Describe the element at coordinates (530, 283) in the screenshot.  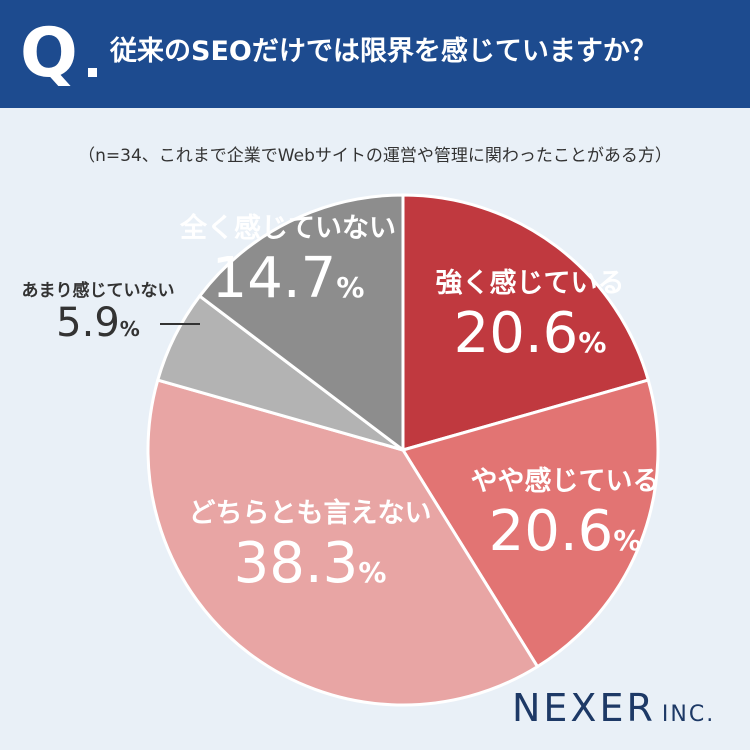
I see `slice-label: 強く感じている` at that location.